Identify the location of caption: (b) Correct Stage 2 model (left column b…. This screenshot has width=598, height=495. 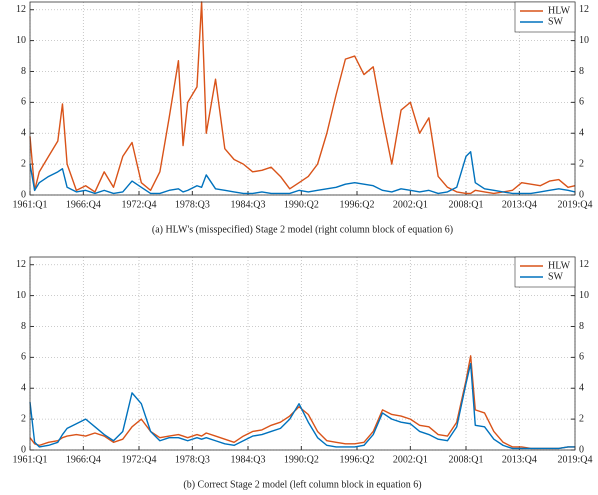
(302, 484).